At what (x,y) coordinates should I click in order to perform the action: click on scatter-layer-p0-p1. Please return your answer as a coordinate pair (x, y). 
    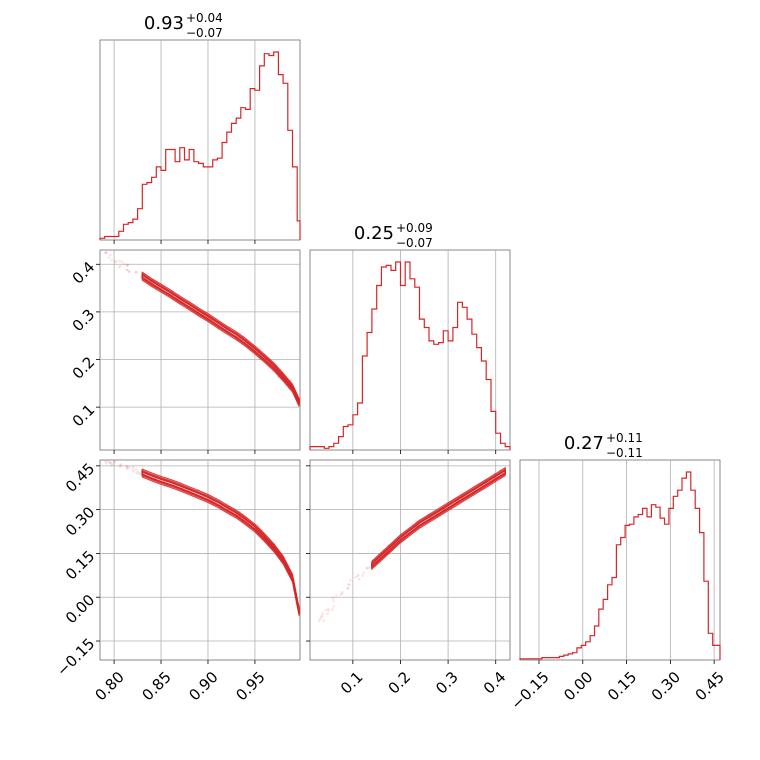
    Looking at the image, I should click on (202, 329).